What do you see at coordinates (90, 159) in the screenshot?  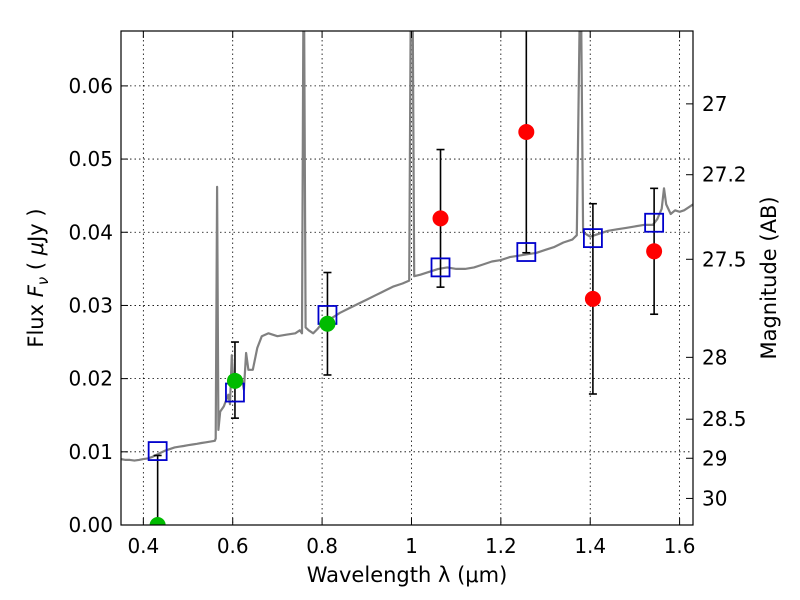 I see `y-tick-label: 0.05` at bounding box center [90, 159].